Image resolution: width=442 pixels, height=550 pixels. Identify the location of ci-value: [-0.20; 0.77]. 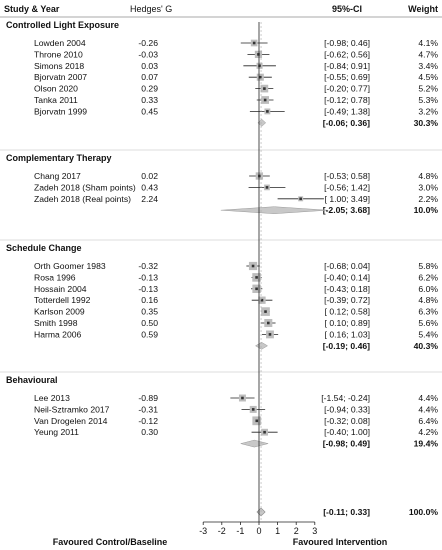
(347, 89).